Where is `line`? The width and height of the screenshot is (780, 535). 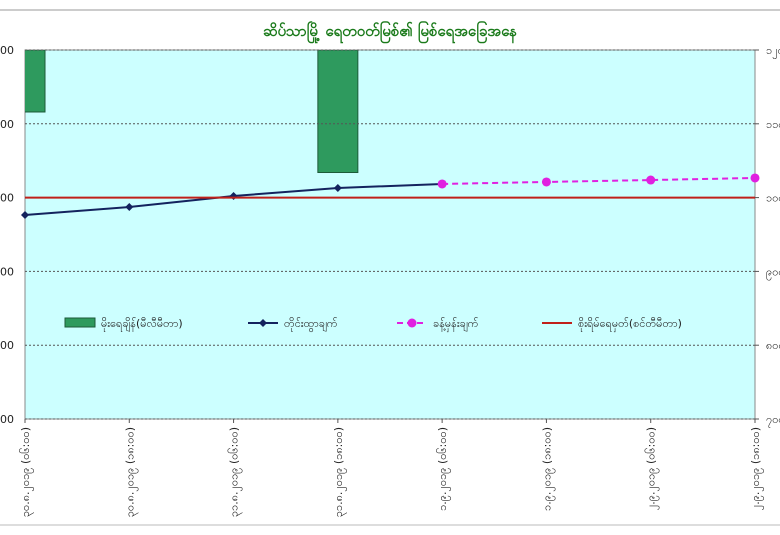 line is located at coordinates (599, 180).